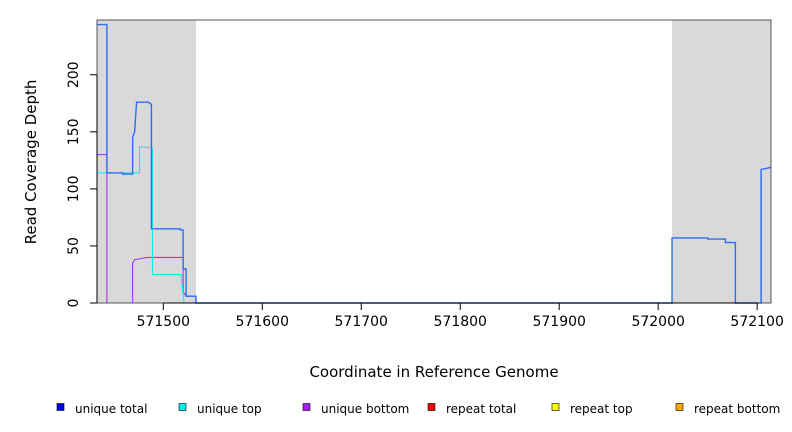 The width and height of the screenshot is (792, 432). Describe the element at coordinates (74, 246) in the screenshot. I see `y-tick-label: 50` at that location.